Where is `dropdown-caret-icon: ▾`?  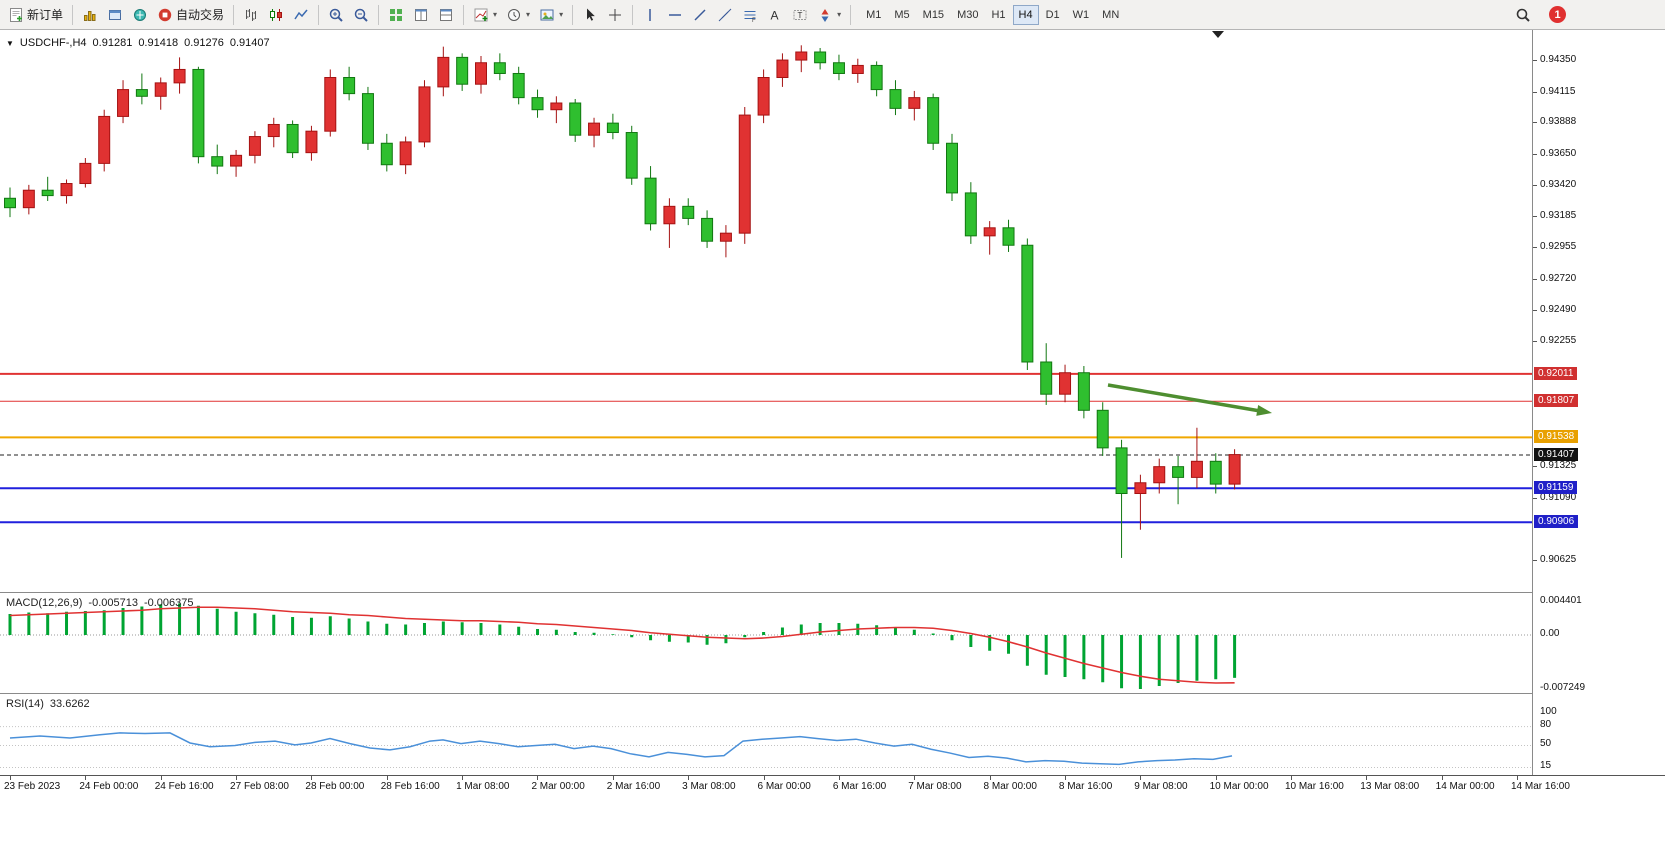
dropdown-caret-icon: ▾ is located at coordinates (528, 14).